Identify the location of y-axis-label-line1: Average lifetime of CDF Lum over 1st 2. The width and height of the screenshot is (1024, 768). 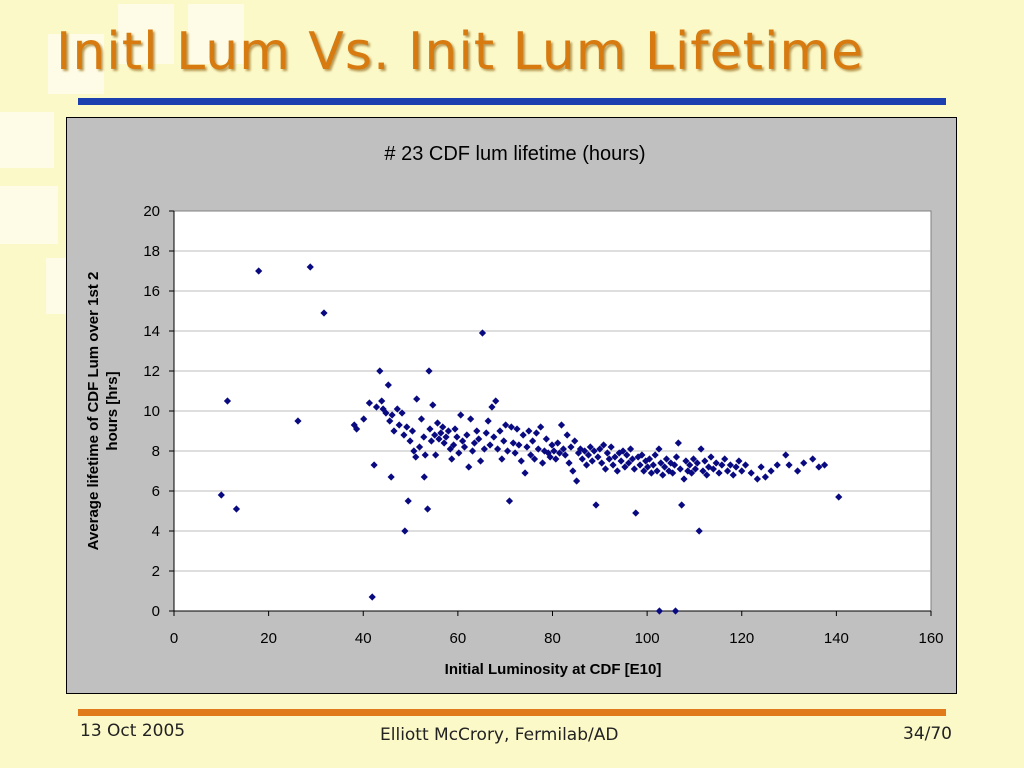
(93, 411).